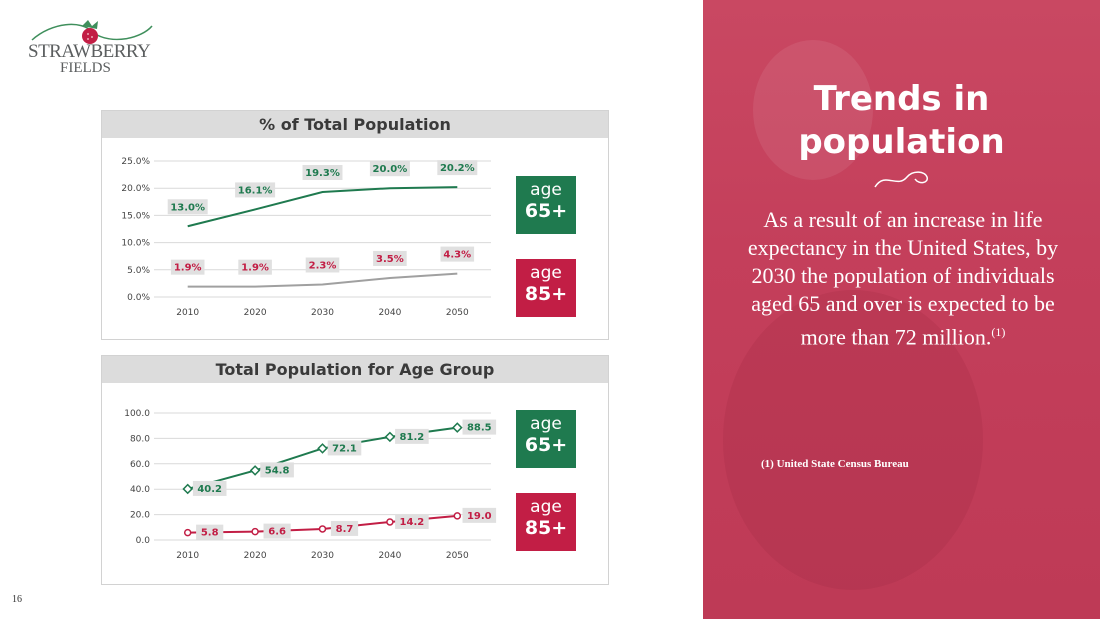  Describe the element at coordinates (135, 162) in the screenshot. I see `y-tick-label: 25.0%` at that location.